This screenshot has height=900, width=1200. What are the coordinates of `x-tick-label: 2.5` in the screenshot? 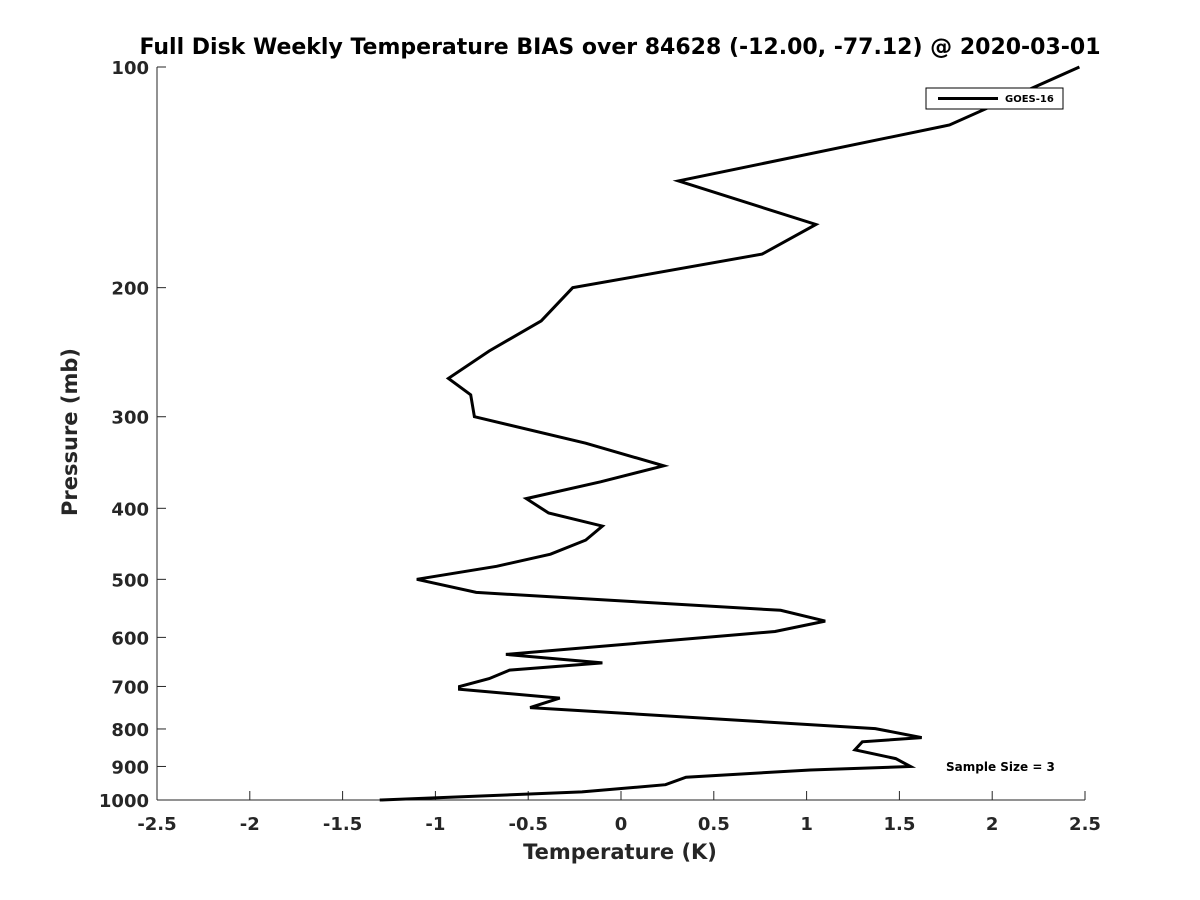 It's located at (1085, 824).